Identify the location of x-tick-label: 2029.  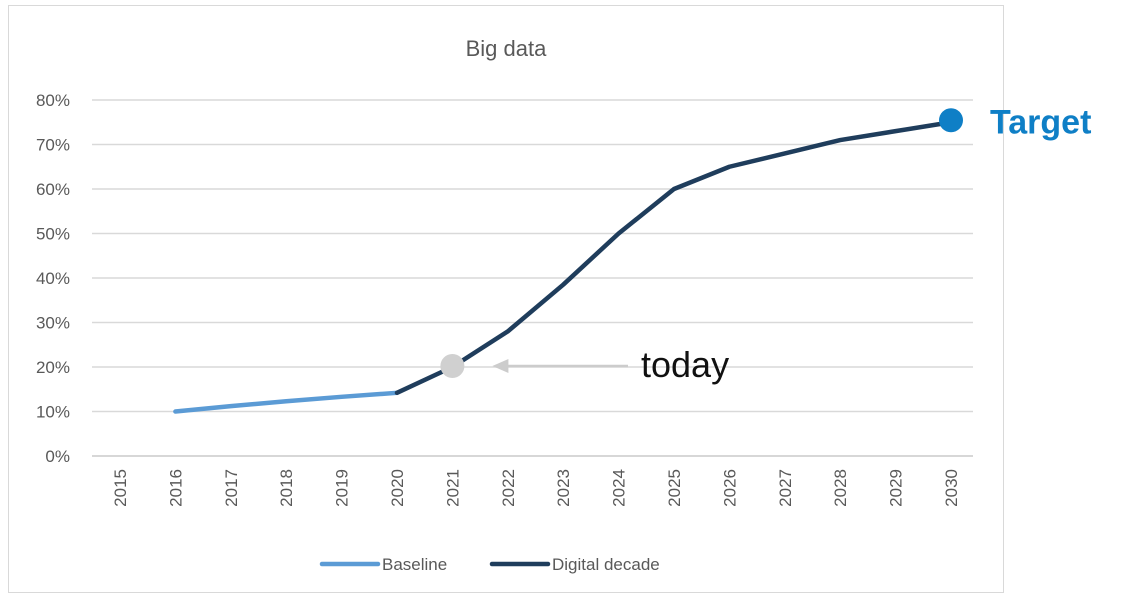
(896, 488).